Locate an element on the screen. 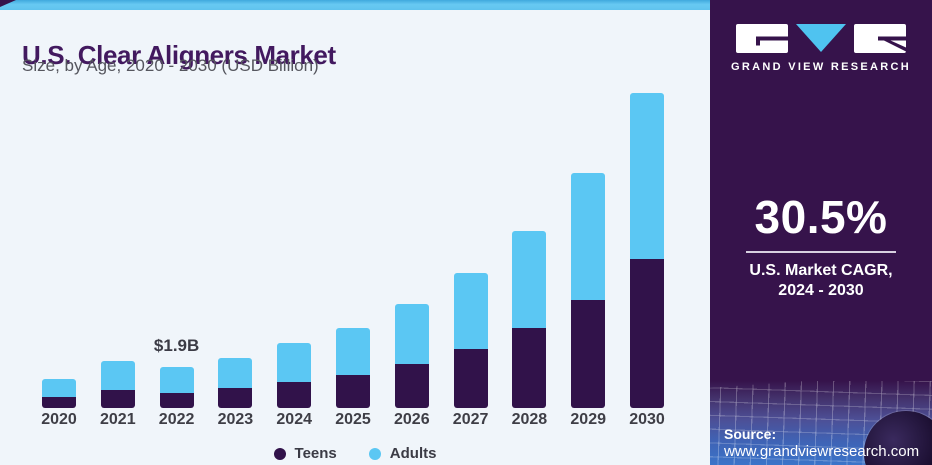 The width and height of the screenshot is (932, 465). cagr-caption: U.S. Market CAGR, 2024 - 2030 is located at coordinates (821, 280).